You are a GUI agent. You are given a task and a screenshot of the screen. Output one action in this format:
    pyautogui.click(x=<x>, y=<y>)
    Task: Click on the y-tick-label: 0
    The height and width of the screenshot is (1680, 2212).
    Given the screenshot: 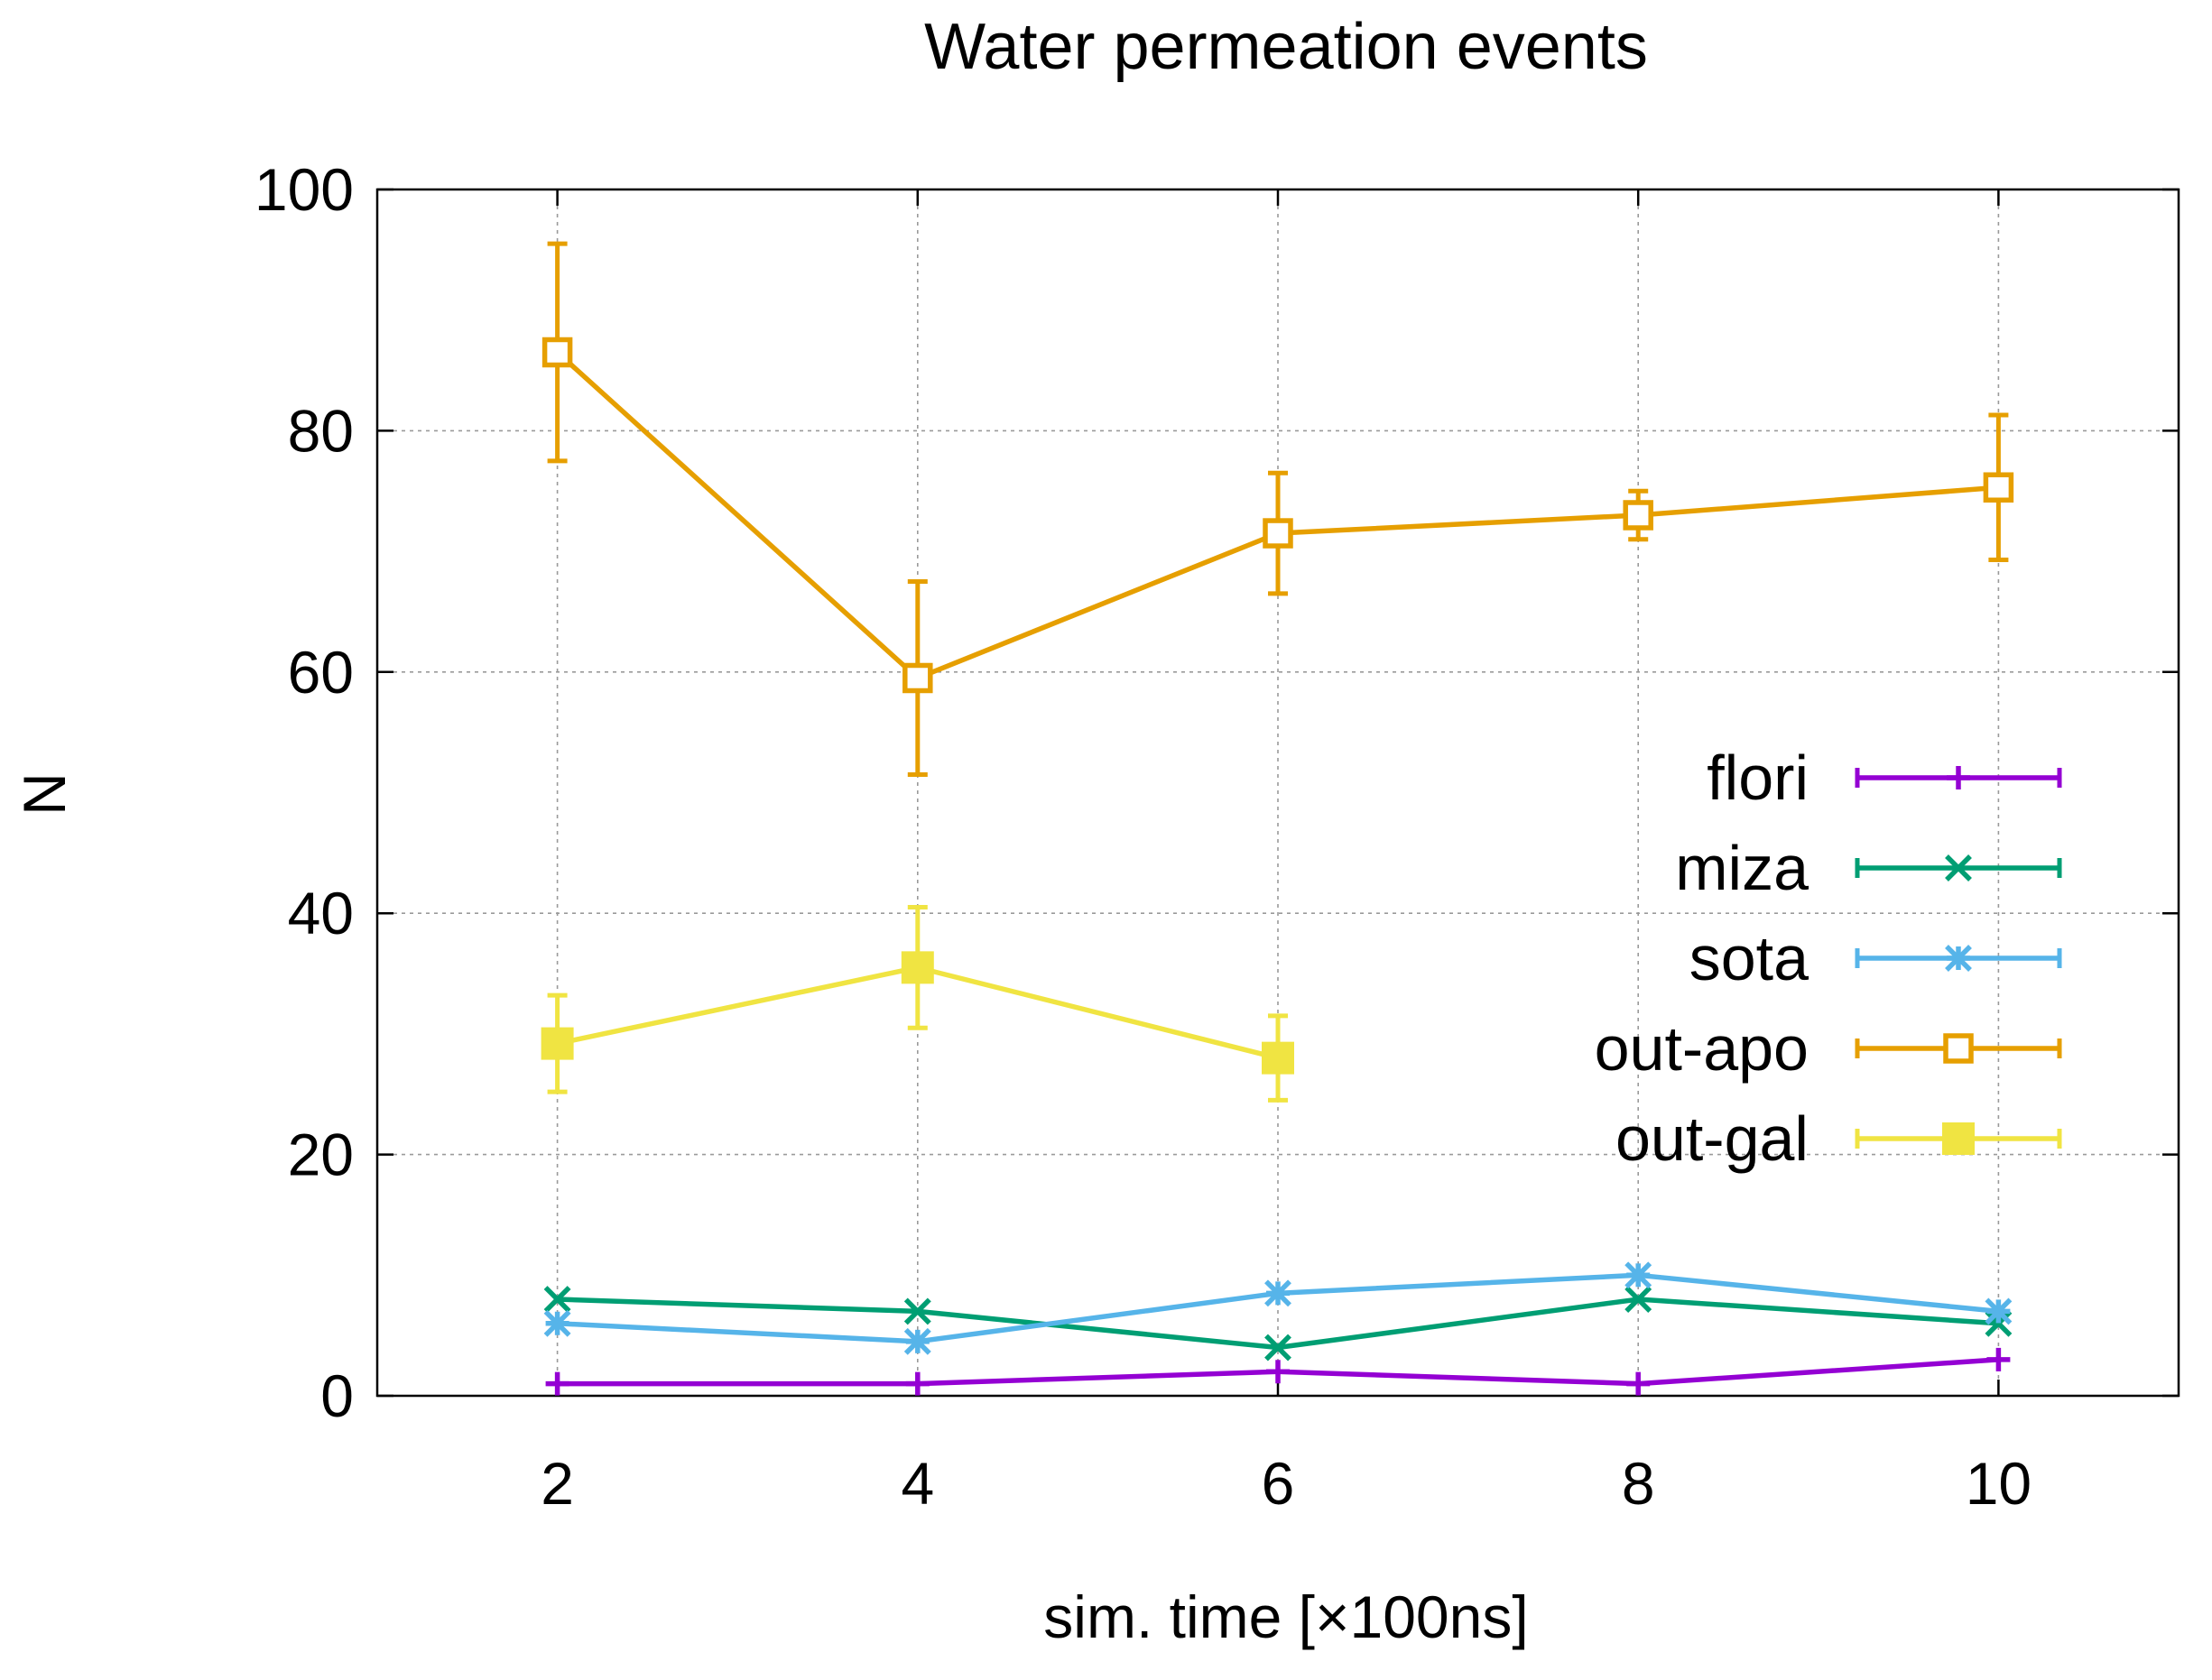 What is the action you would take?
    pyautogui.click(x=337, y=1395)
    